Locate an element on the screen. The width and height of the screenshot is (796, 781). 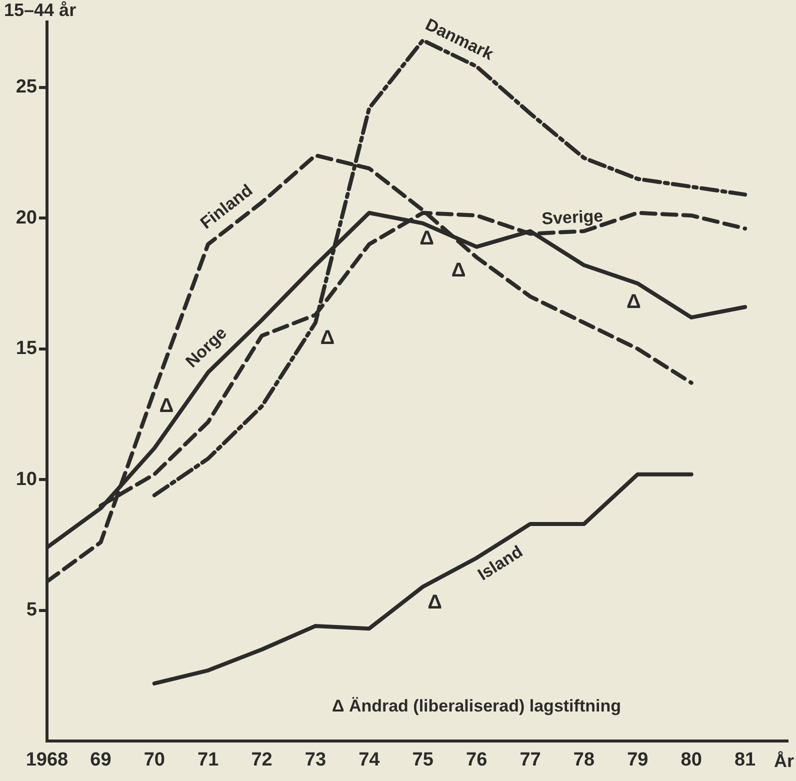
x-tick-label: 78 is located at coordinates (584, 760).